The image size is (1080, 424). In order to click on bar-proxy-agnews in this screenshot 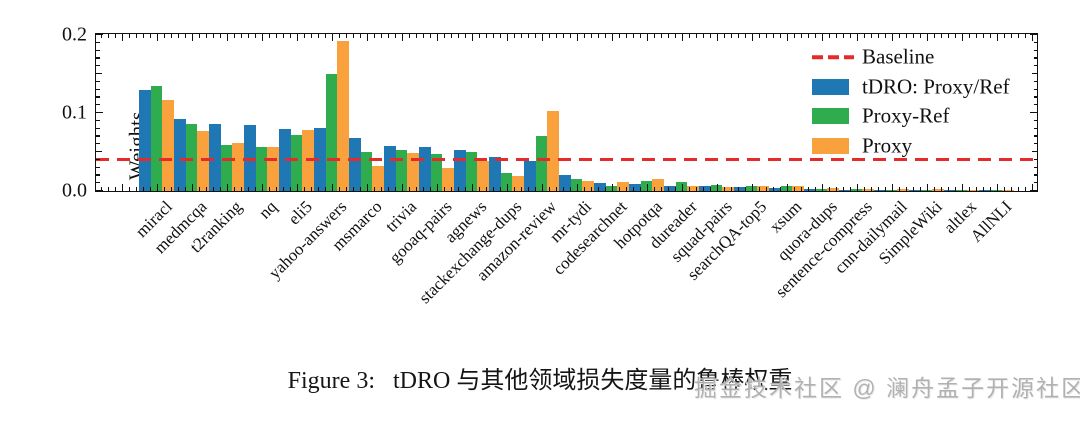, I will do `click(483, 176)`.